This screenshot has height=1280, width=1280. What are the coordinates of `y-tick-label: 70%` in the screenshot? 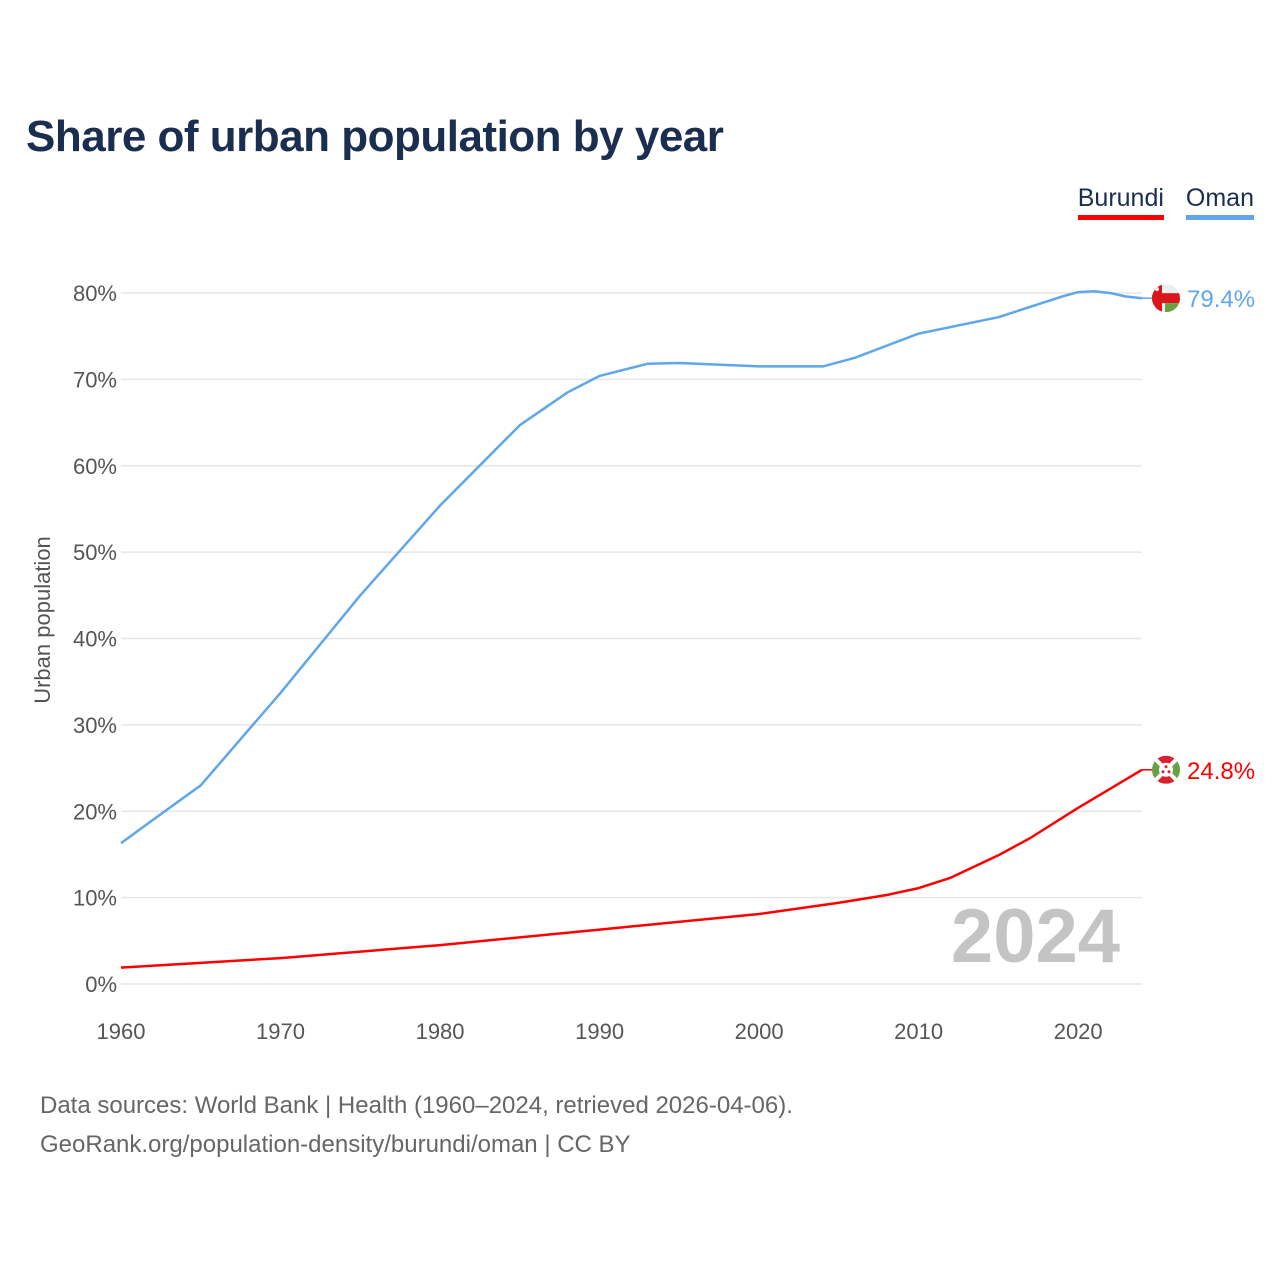 It's located at (95, 379).